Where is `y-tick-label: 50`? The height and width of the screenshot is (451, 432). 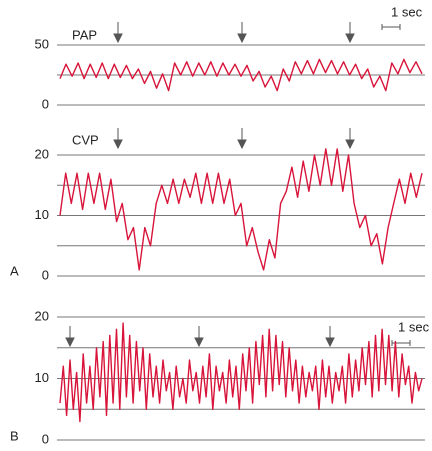 y-tick-label: 50 is located at coordinates (42, 43).